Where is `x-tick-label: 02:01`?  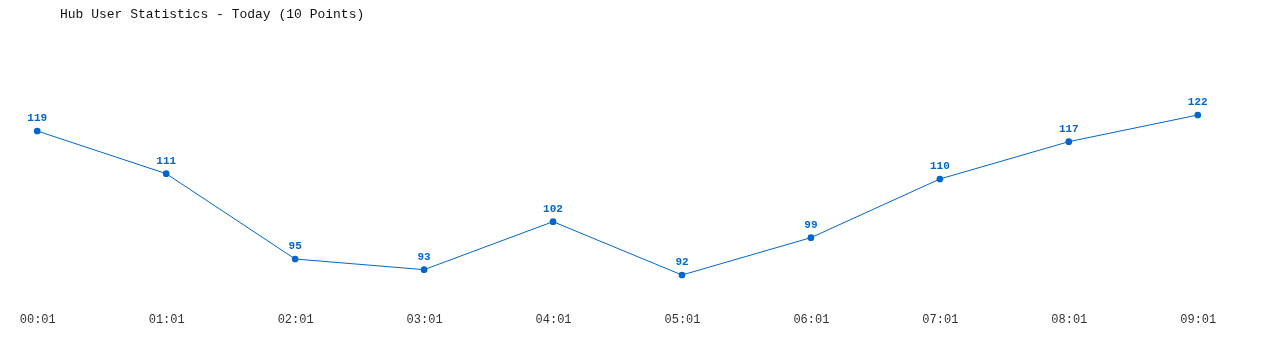 x-tick-label: 02:01 is located at coordinates (295, 319).